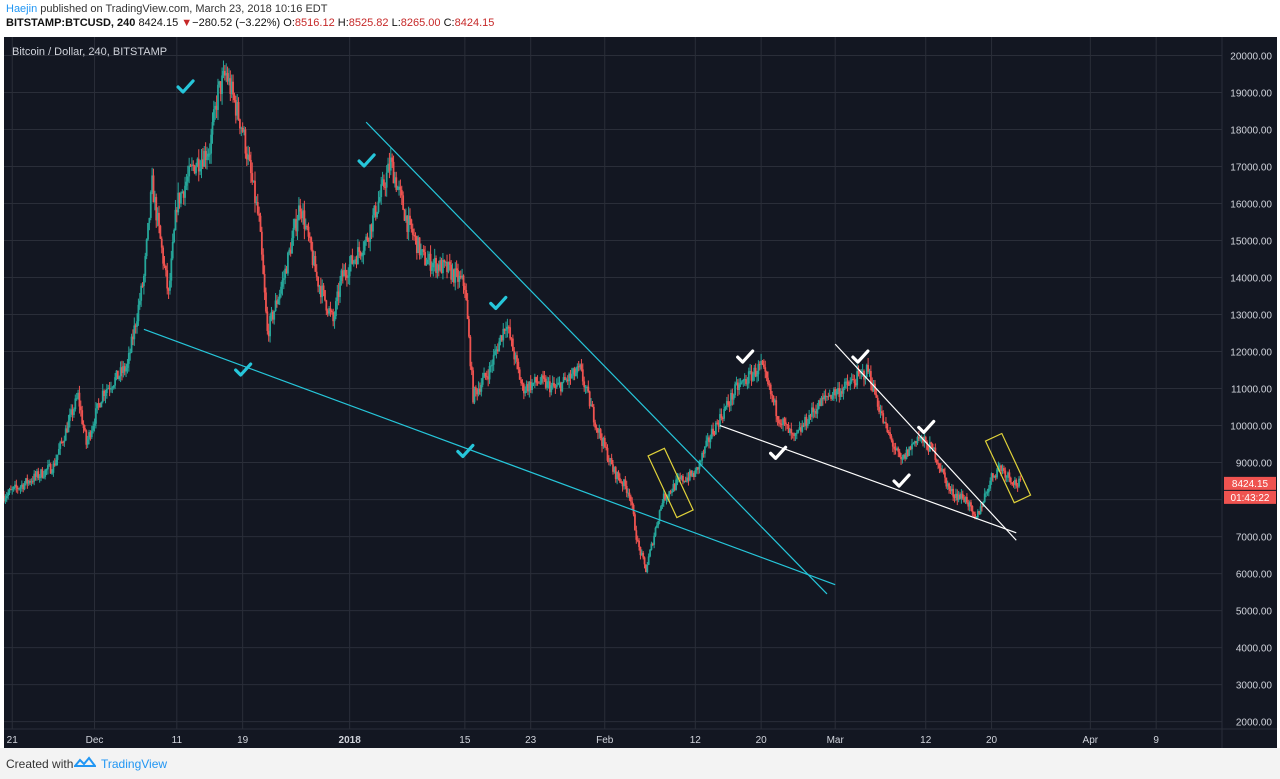 This screenshot has height=779, width=1280. Describe the element at coordinates (1254, 575) in the screenshot. I see `y-tick-label: 6000.00` at that location.